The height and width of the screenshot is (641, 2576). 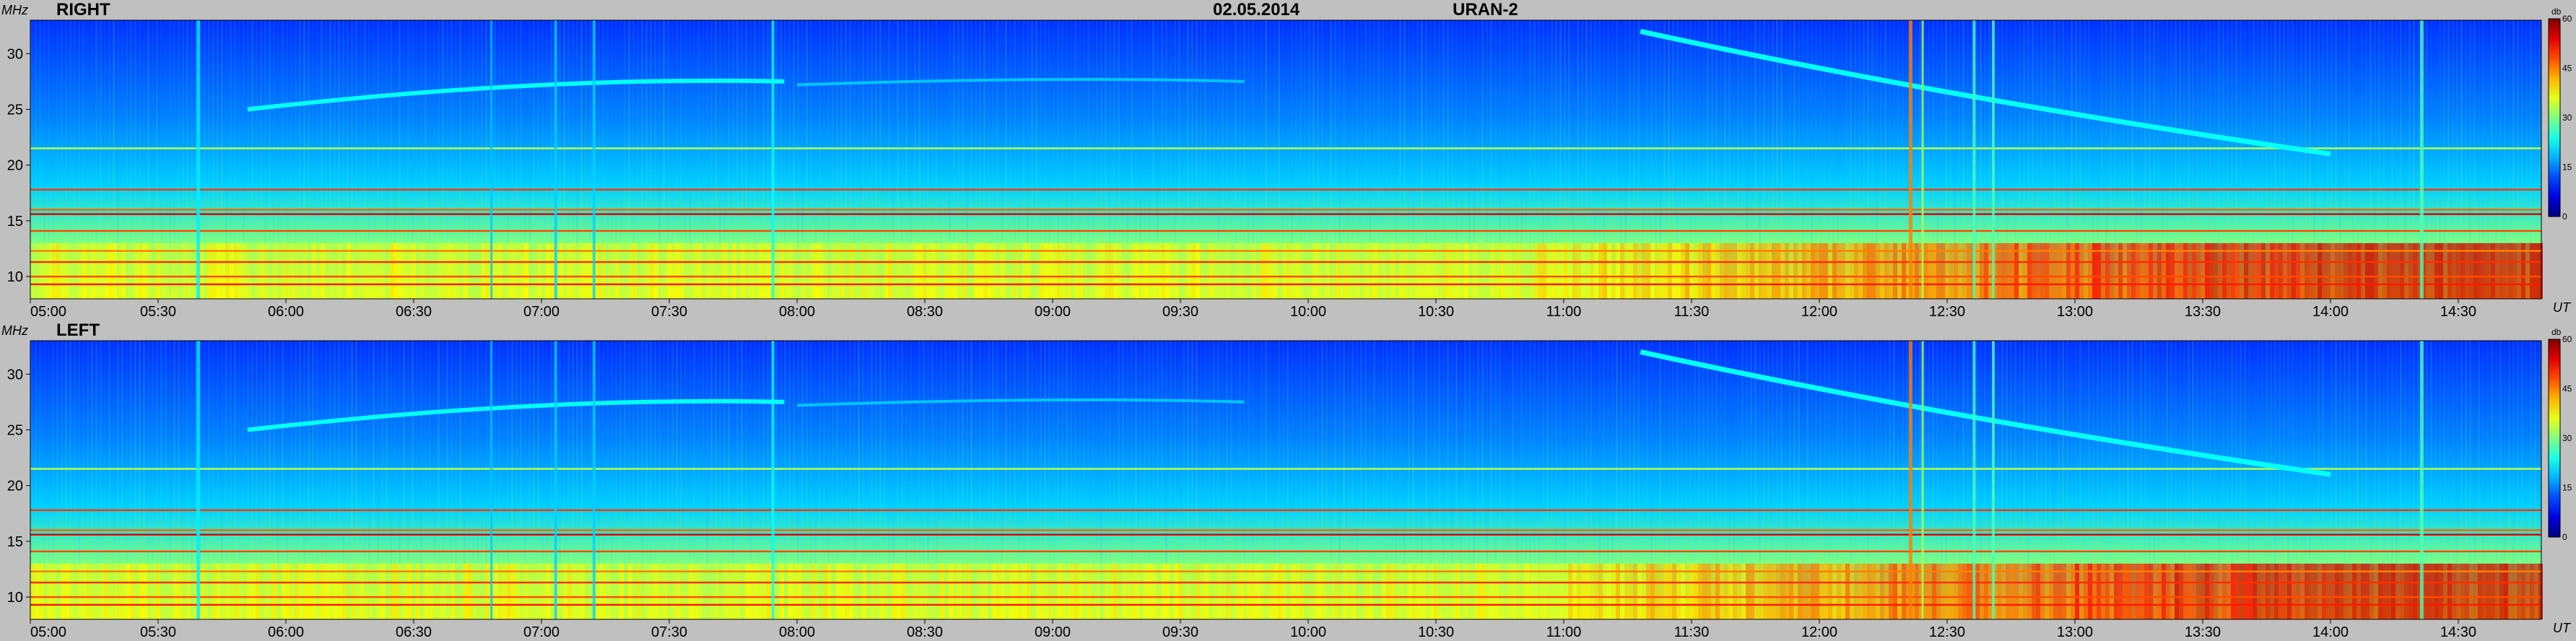 What do you see at coordinates (2554, 118) in the screenshot?
I see `colorbar` at bounding box center [2554, 118].